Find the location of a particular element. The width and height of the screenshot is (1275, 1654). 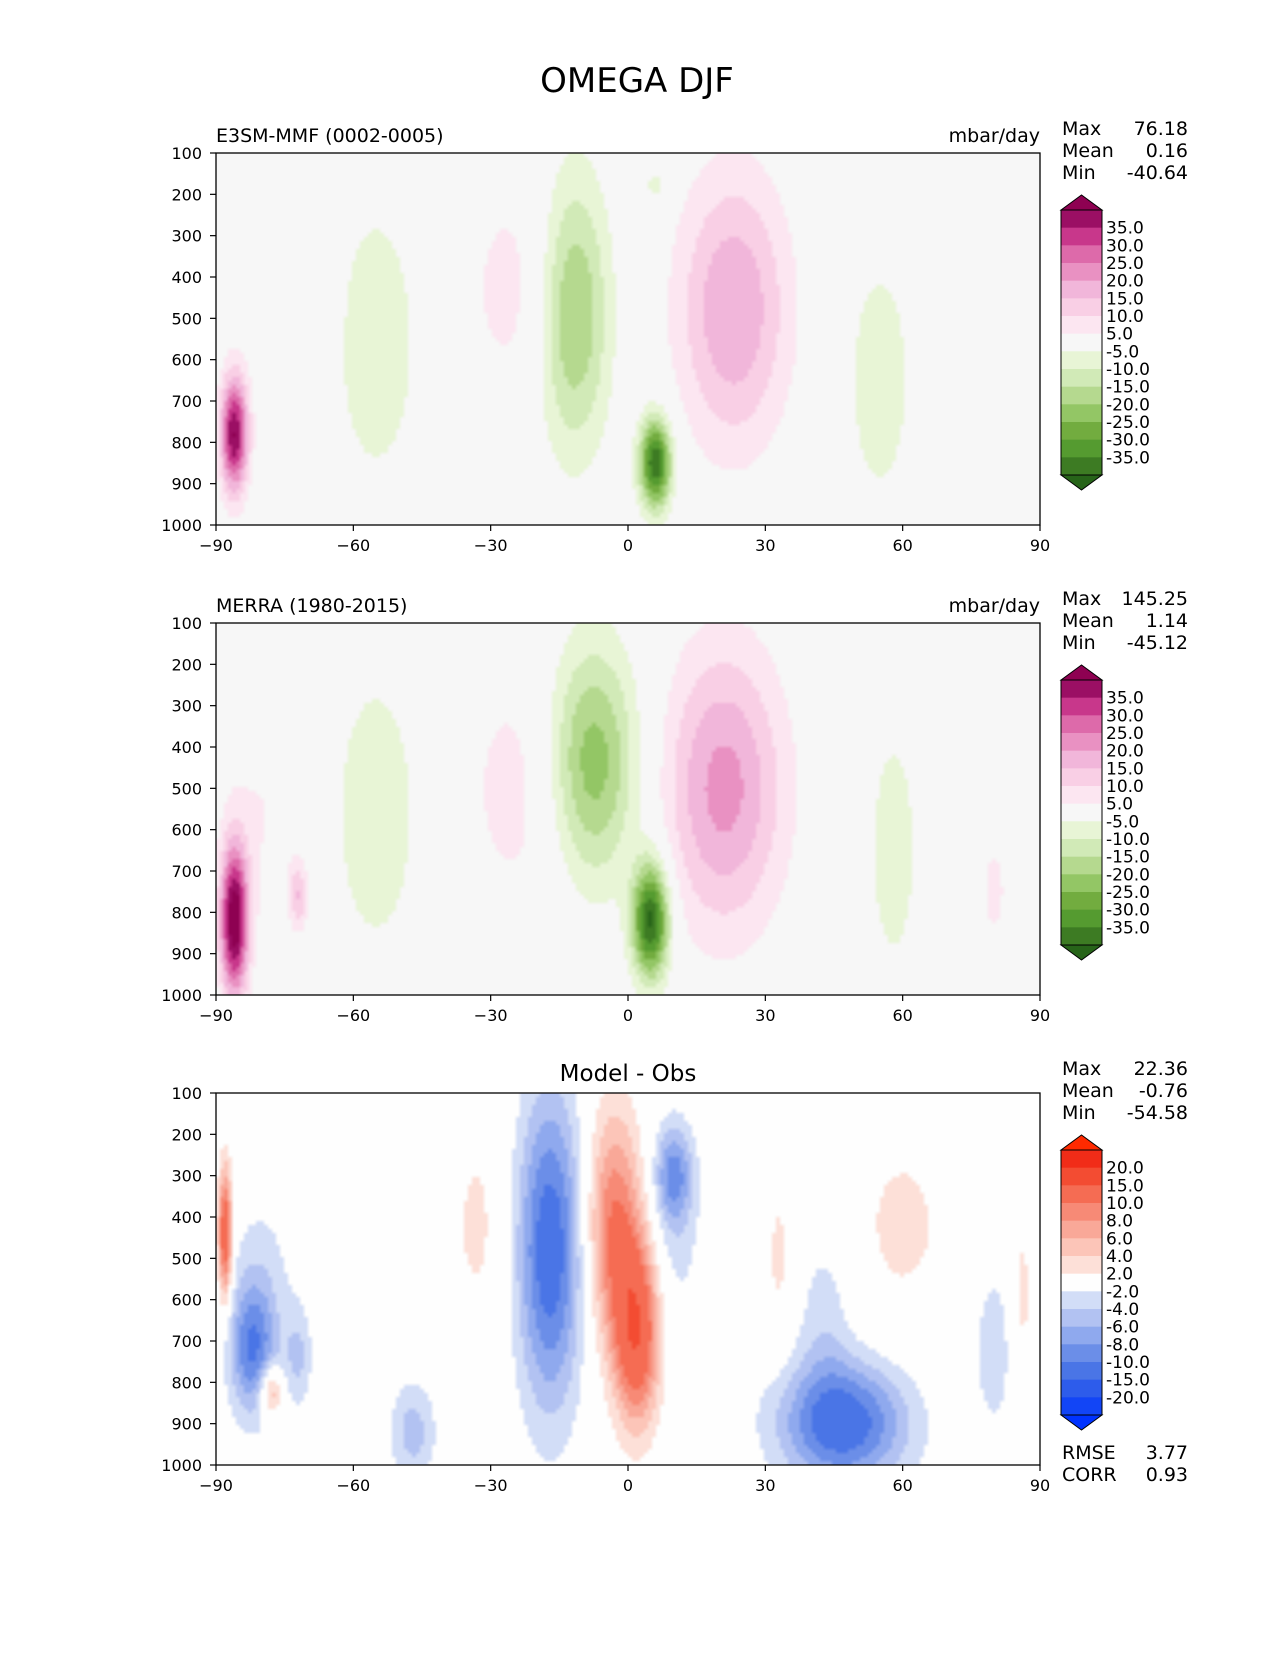

obs-colorbar-tick-label: -15.0 is located at coordinates (1128, 858).